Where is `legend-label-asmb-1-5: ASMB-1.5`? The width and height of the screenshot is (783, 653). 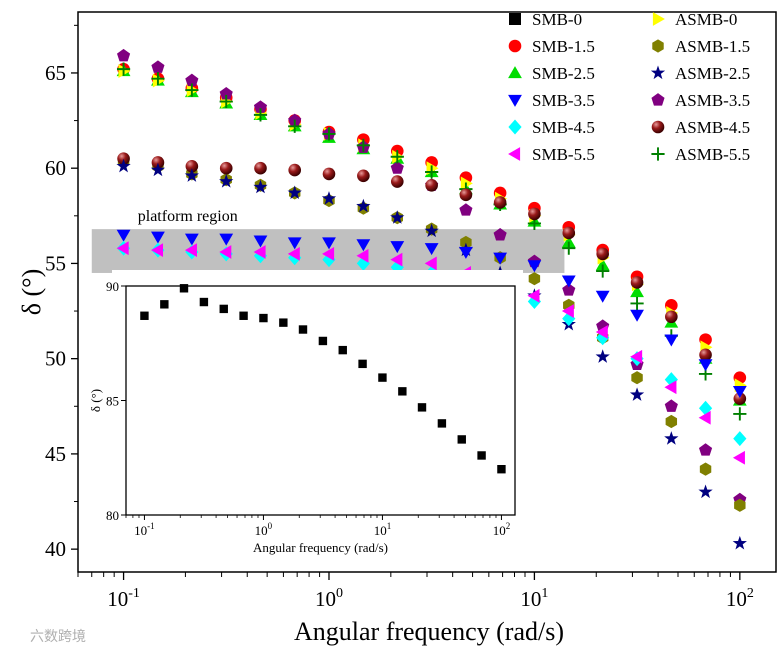 legend-label-asmb-1-5: ASMB-1.5 is located at coordinates (712, 46).